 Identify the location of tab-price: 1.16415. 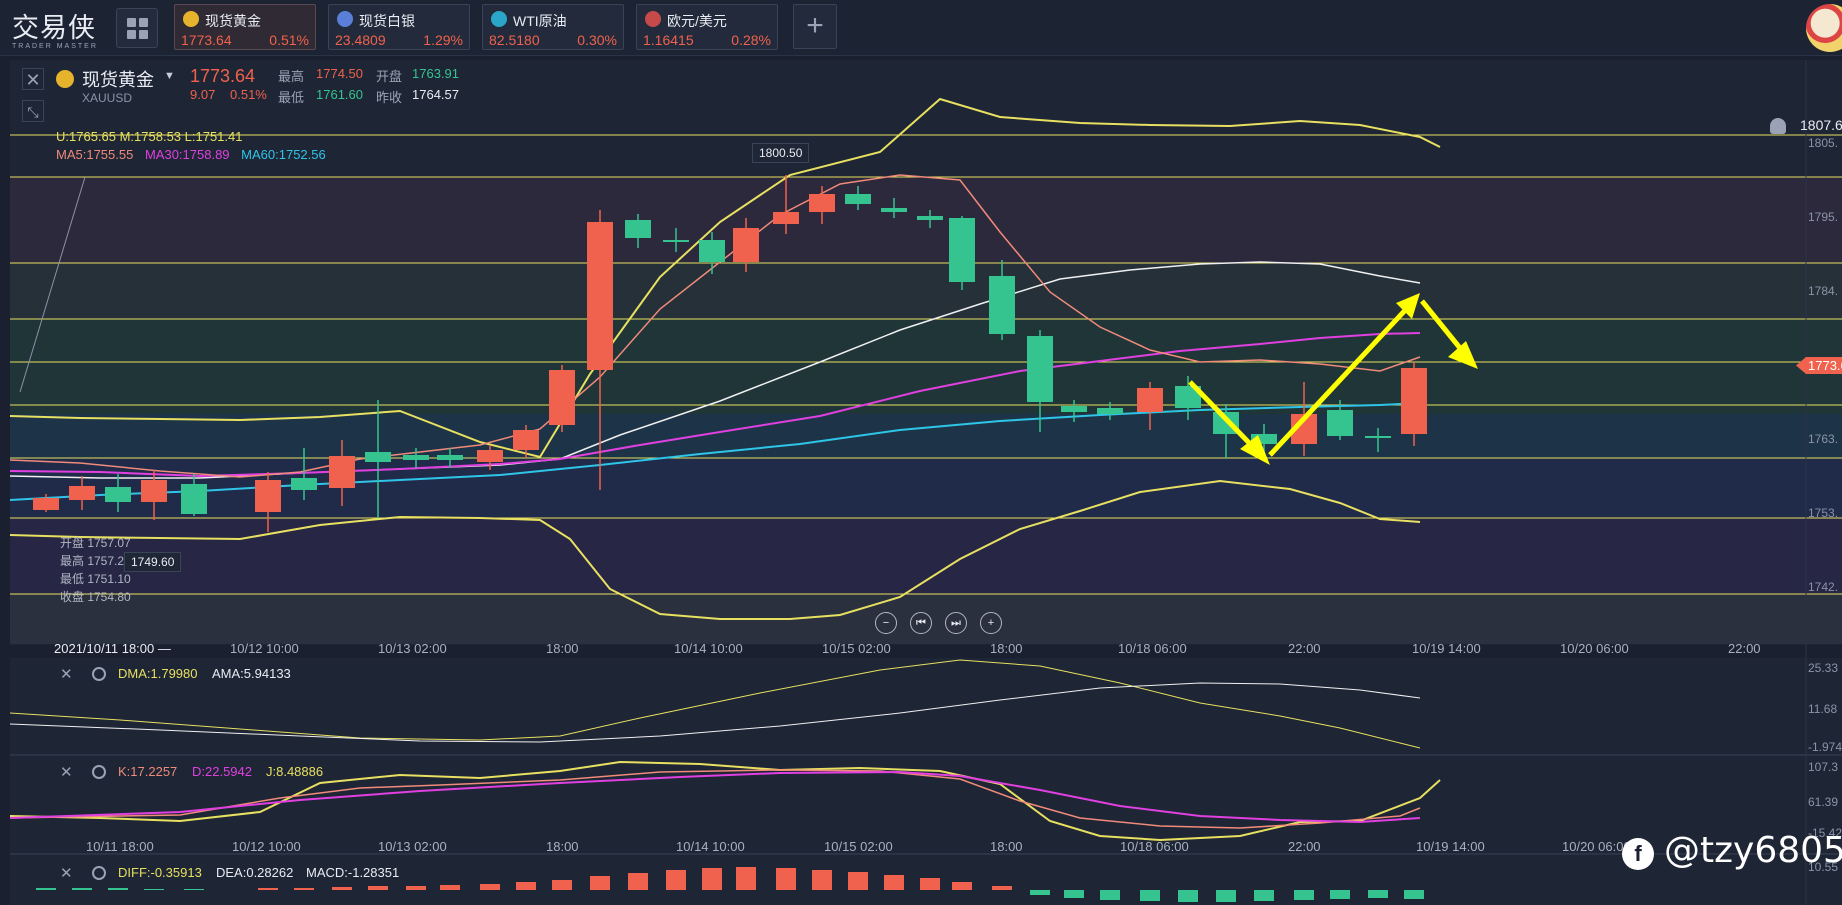
(668, 40).